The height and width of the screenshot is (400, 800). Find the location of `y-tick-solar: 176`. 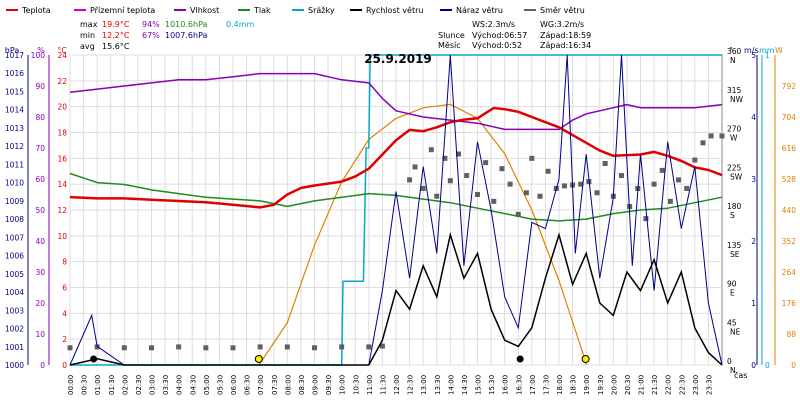

y-tick-solar: 176 is located at coordinates (789, 303).